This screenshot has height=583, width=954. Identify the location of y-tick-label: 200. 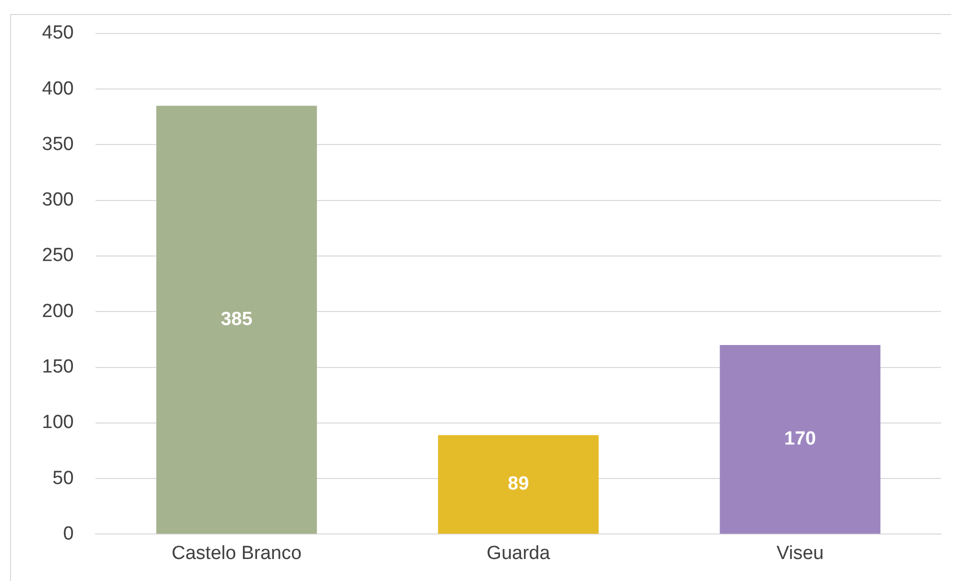
(58, 311).